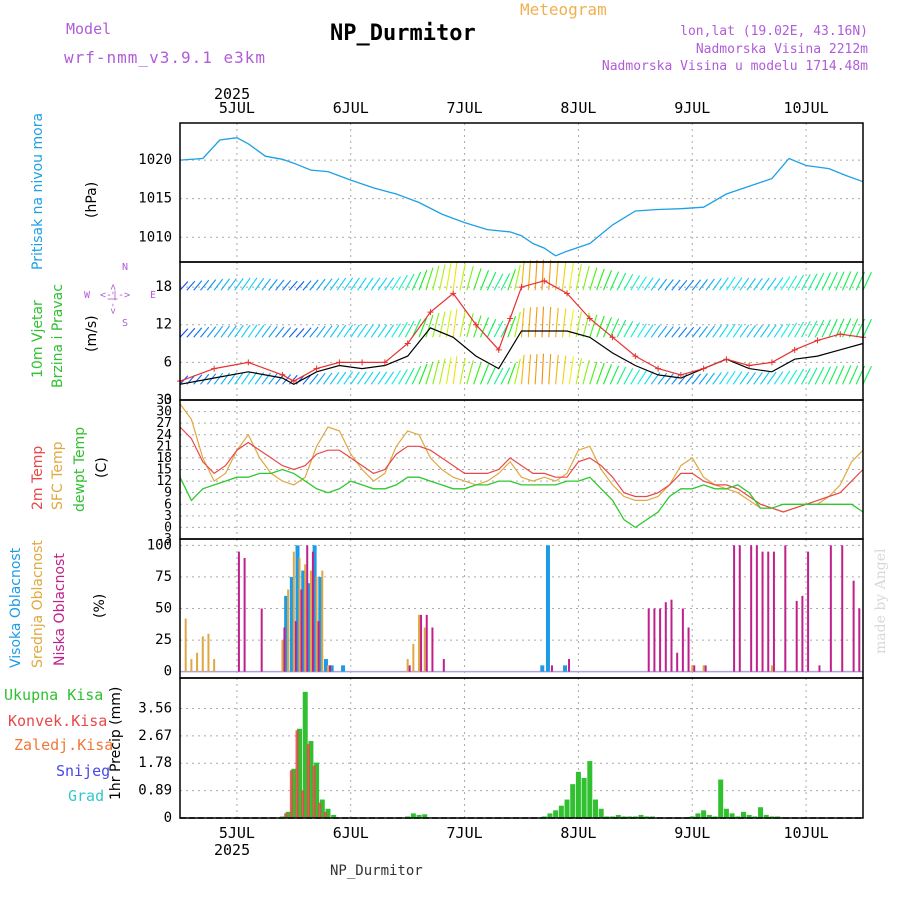 This screenshot has height=900, width=900. What do you see at coordinates (521, 748) in the screenshot?
I see `panel-frame-precip` at bounding box center [521, 748].